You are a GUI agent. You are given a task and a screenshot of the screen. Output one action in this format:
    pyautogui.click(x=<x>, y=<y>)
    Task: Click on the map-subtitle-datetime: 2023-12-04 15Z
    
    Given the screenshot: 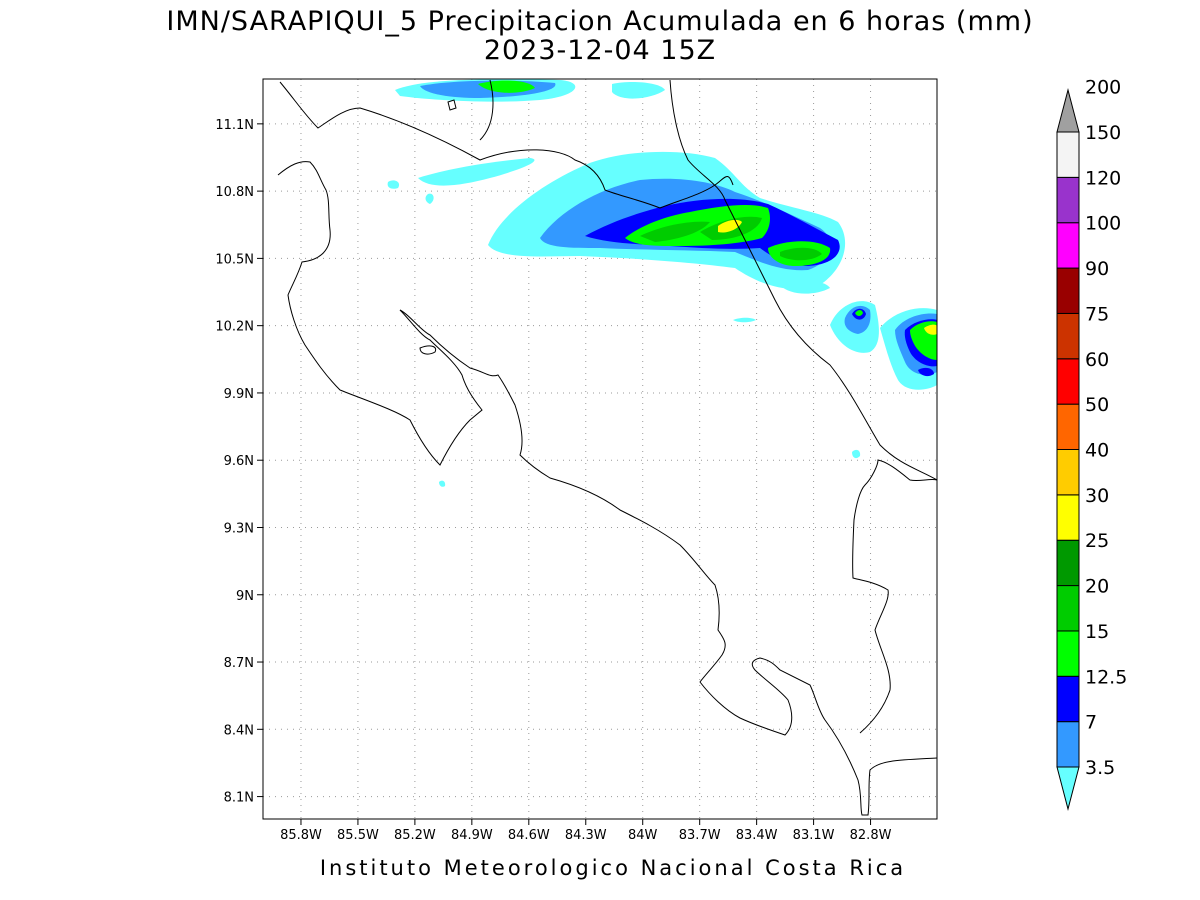 What is the action you would take?
    pyautogui.click(x=600, y=50)
    